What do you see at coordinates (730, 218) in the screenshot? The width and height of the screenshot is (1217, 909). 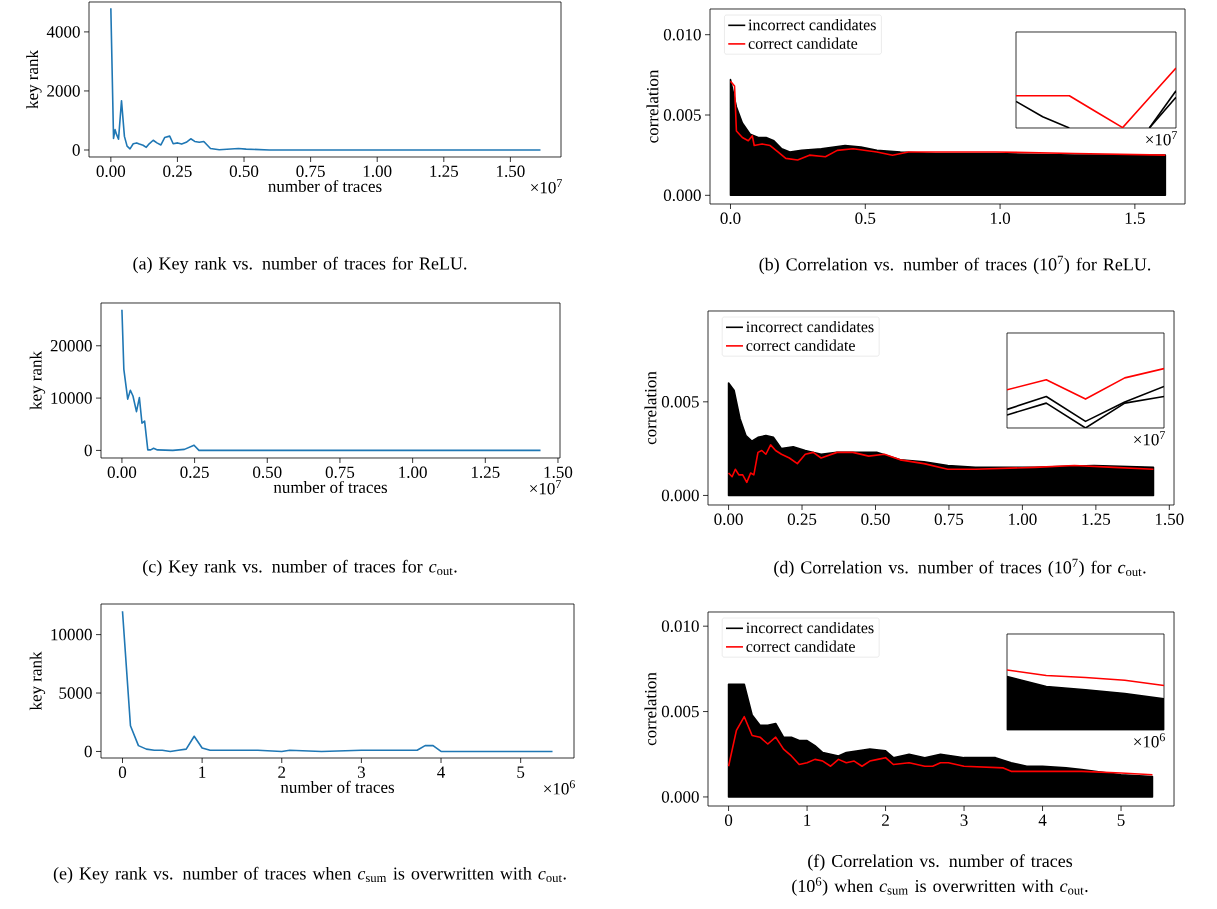 I see `x-tick-label: 0.0` at bounding box center [730, 218].